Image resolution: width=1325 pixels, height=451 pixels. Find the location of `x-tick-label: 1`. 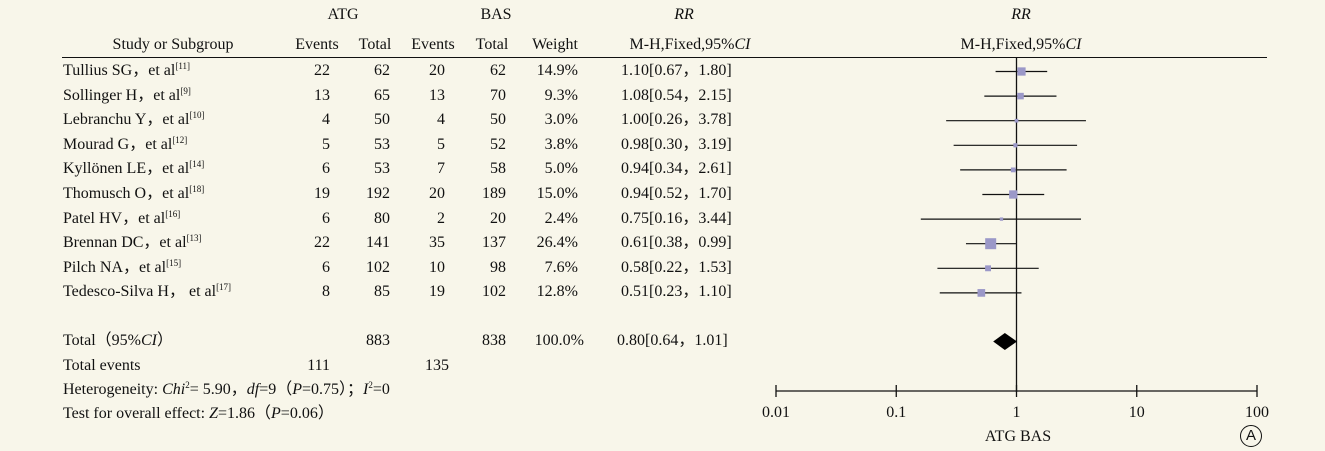

x-tick-label: 1 is located at coordinates (1017, 412).